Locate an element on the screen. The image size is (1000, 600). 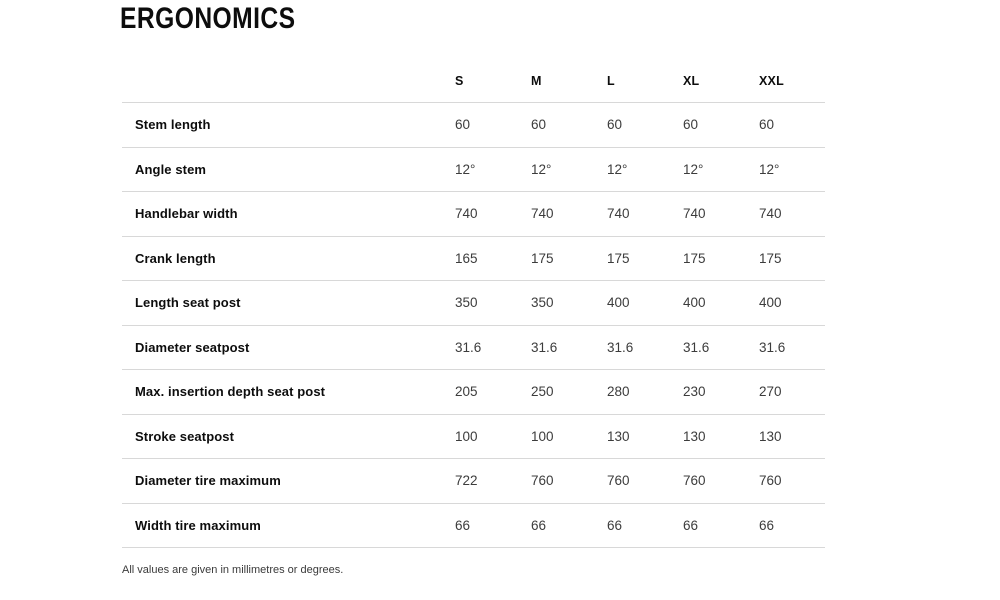
column-header-xl: XL is located at coordinates (691, 81).